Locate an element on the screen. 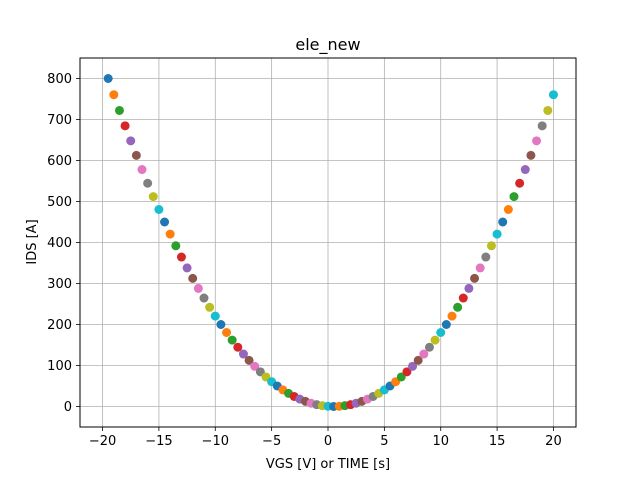 This screenshot has width=640, height=480. y-tick-label: 500 is located at coordinates (59, 202).